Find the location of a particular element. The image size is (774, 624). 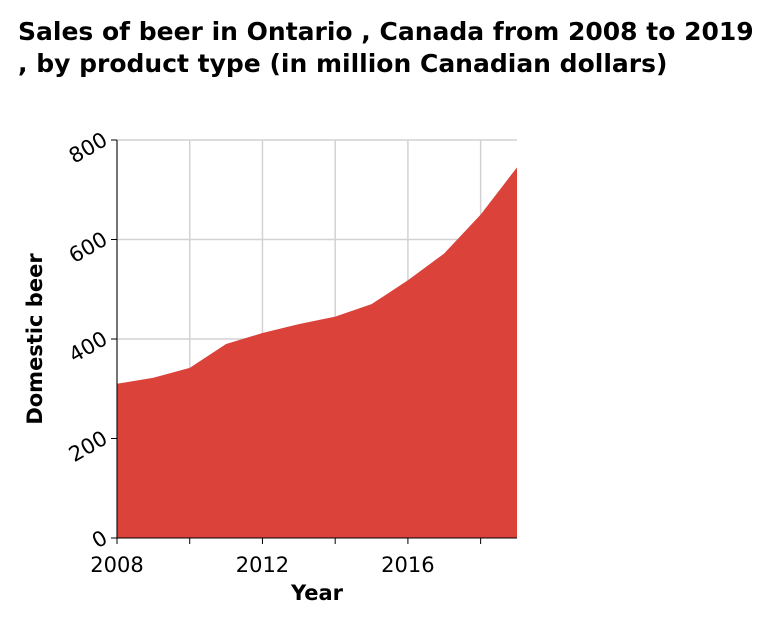

x-tick-label: 2008 is located at coordinates (116, 565).